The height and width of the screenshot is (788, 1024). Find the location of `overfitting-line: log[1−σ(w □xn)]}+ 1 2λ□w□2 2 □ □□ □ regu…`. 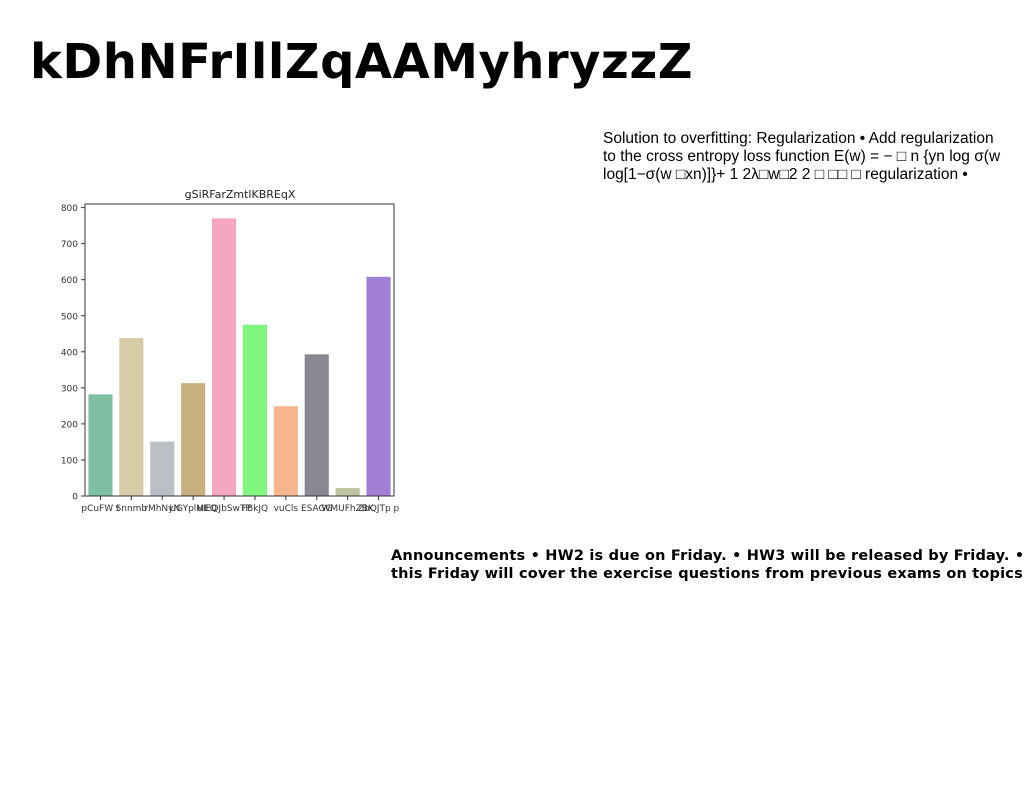

overfitting-line: log[1−σ(w □xn)]}+ 1 2λ□w□2 2 □ □□ □ regu… is located at coordinates (785, 174).